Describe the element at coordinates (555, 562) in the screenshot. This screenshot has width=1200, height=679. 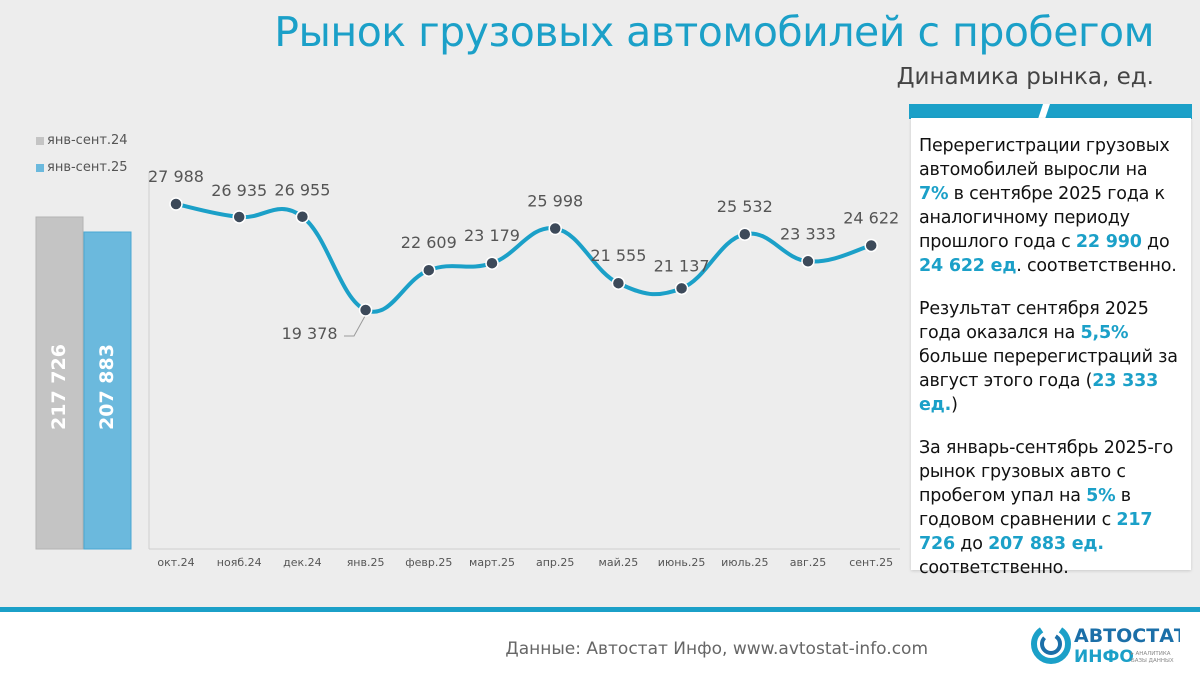
I see `x-tick-label: апр.25` at that location.